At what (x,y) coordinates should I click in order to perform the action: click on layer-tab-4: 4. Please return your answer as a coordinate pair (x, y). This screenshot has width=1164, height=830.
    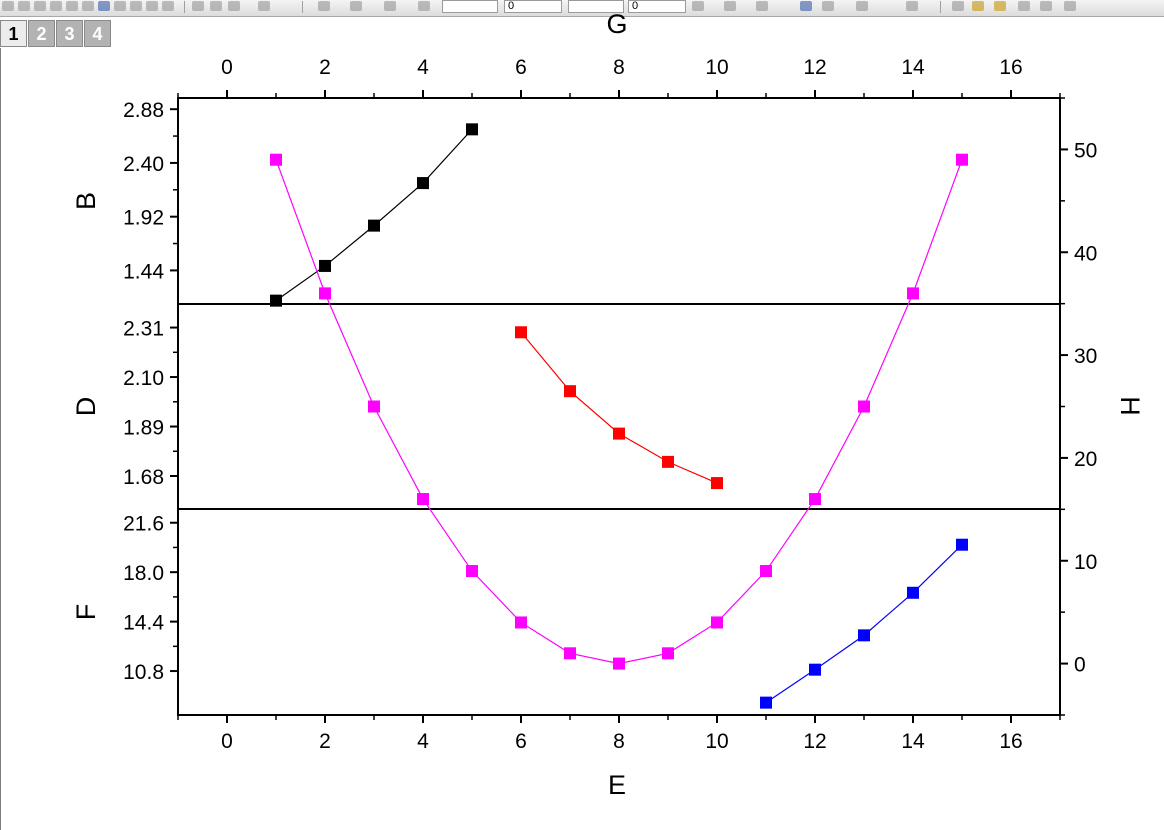
    Looking at the image, I should click on (97, 33).